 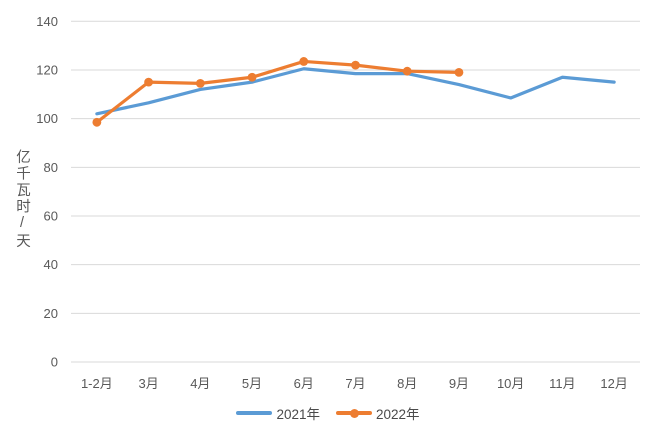 I want to click on x-axis-tick-label: 4月, so click(x=200, y=383).